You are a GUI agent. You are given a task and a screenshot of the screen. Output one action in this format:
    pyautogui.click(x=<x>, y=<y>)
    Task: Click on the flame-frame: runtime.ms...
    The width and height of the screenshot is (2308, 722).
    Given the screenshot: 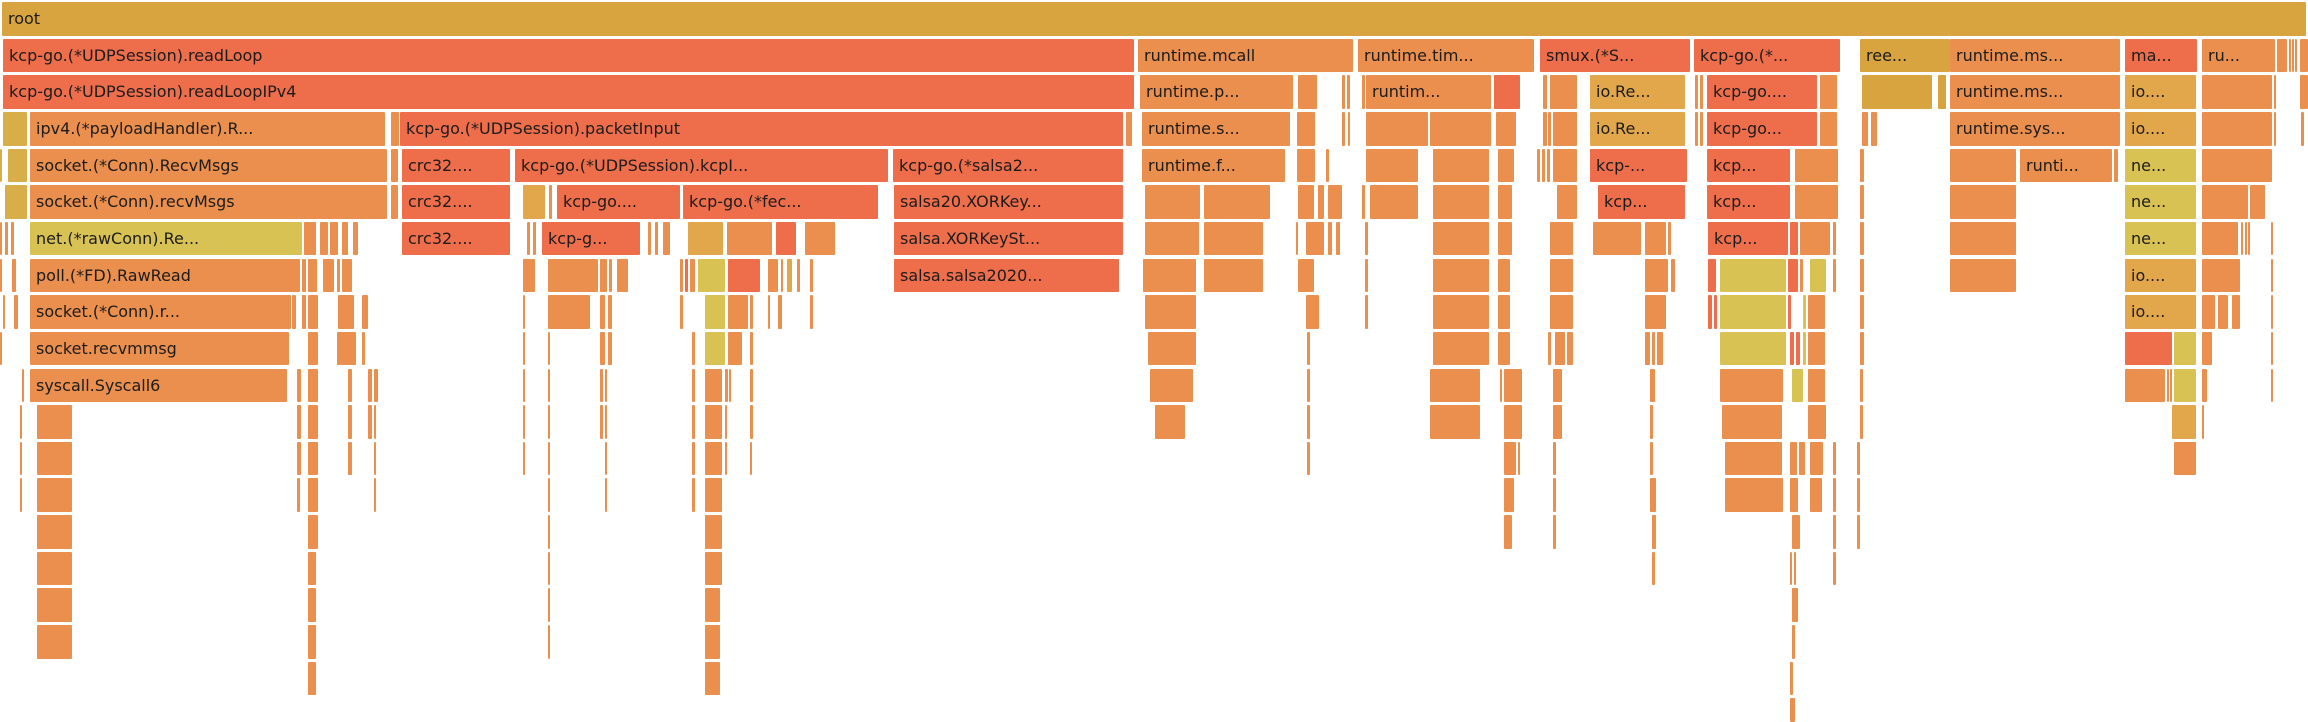 What is the action you would take?
    pyautogui.click(x=2035, y=92)
    